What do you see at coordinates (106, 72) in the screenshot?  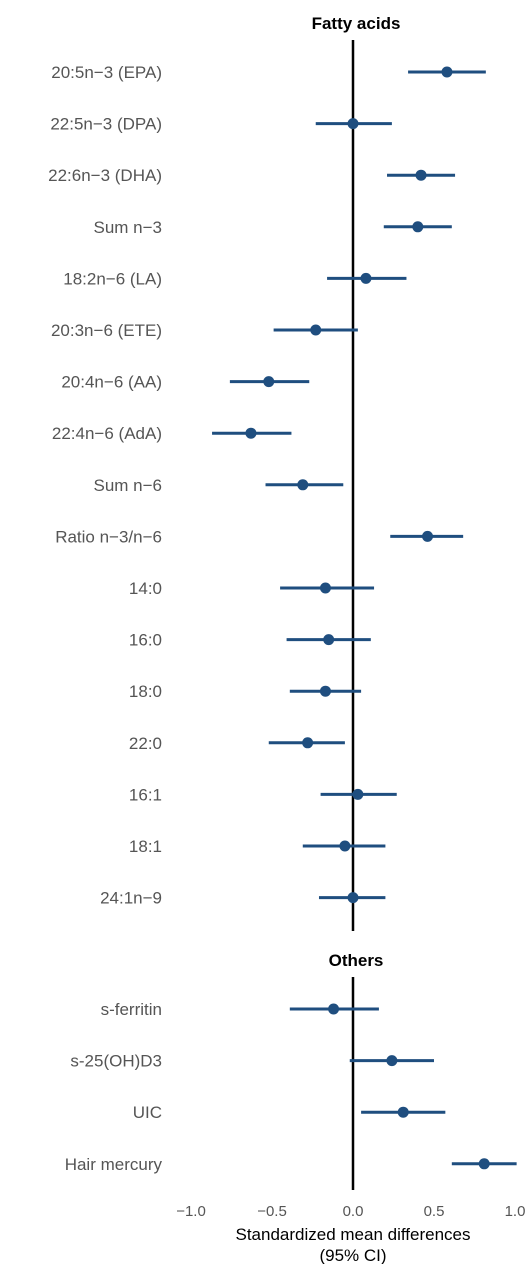 I see `row-label: 20:5n−3 (EPA)` at bounding box center [106, 72].